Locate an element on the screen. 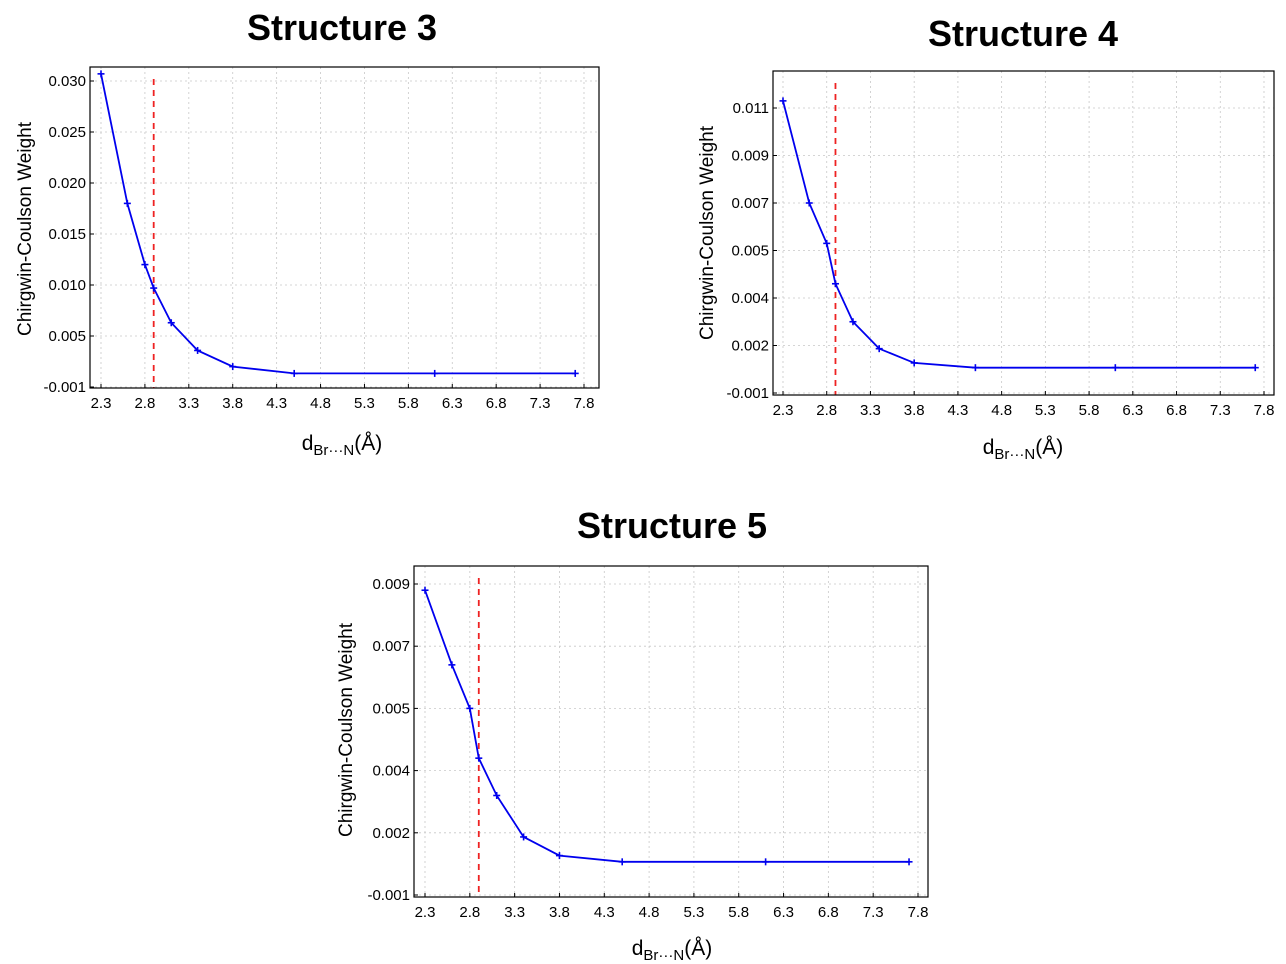 The width and height of the screenshot is (1286, 964). y-tick-label: 0.020 is located at coordinates (67, 183).